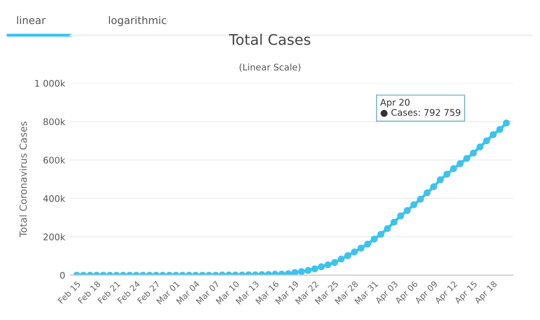 The width and height of the screenshot is (540, 320). Describe the element at coordinates (55, 160) in the screenshot. I see `y-tick-label: 600k` at that location.